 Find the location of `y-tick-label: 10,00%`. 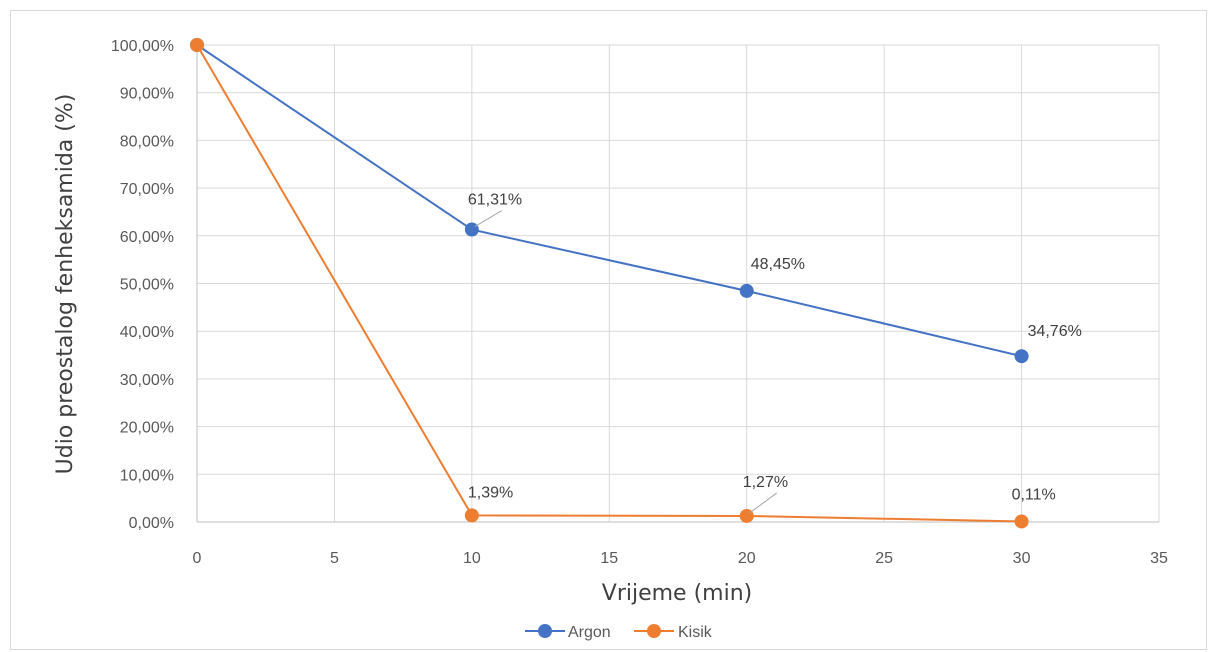

y-tick-label: 10,00% is located at coordinates (147, 475).